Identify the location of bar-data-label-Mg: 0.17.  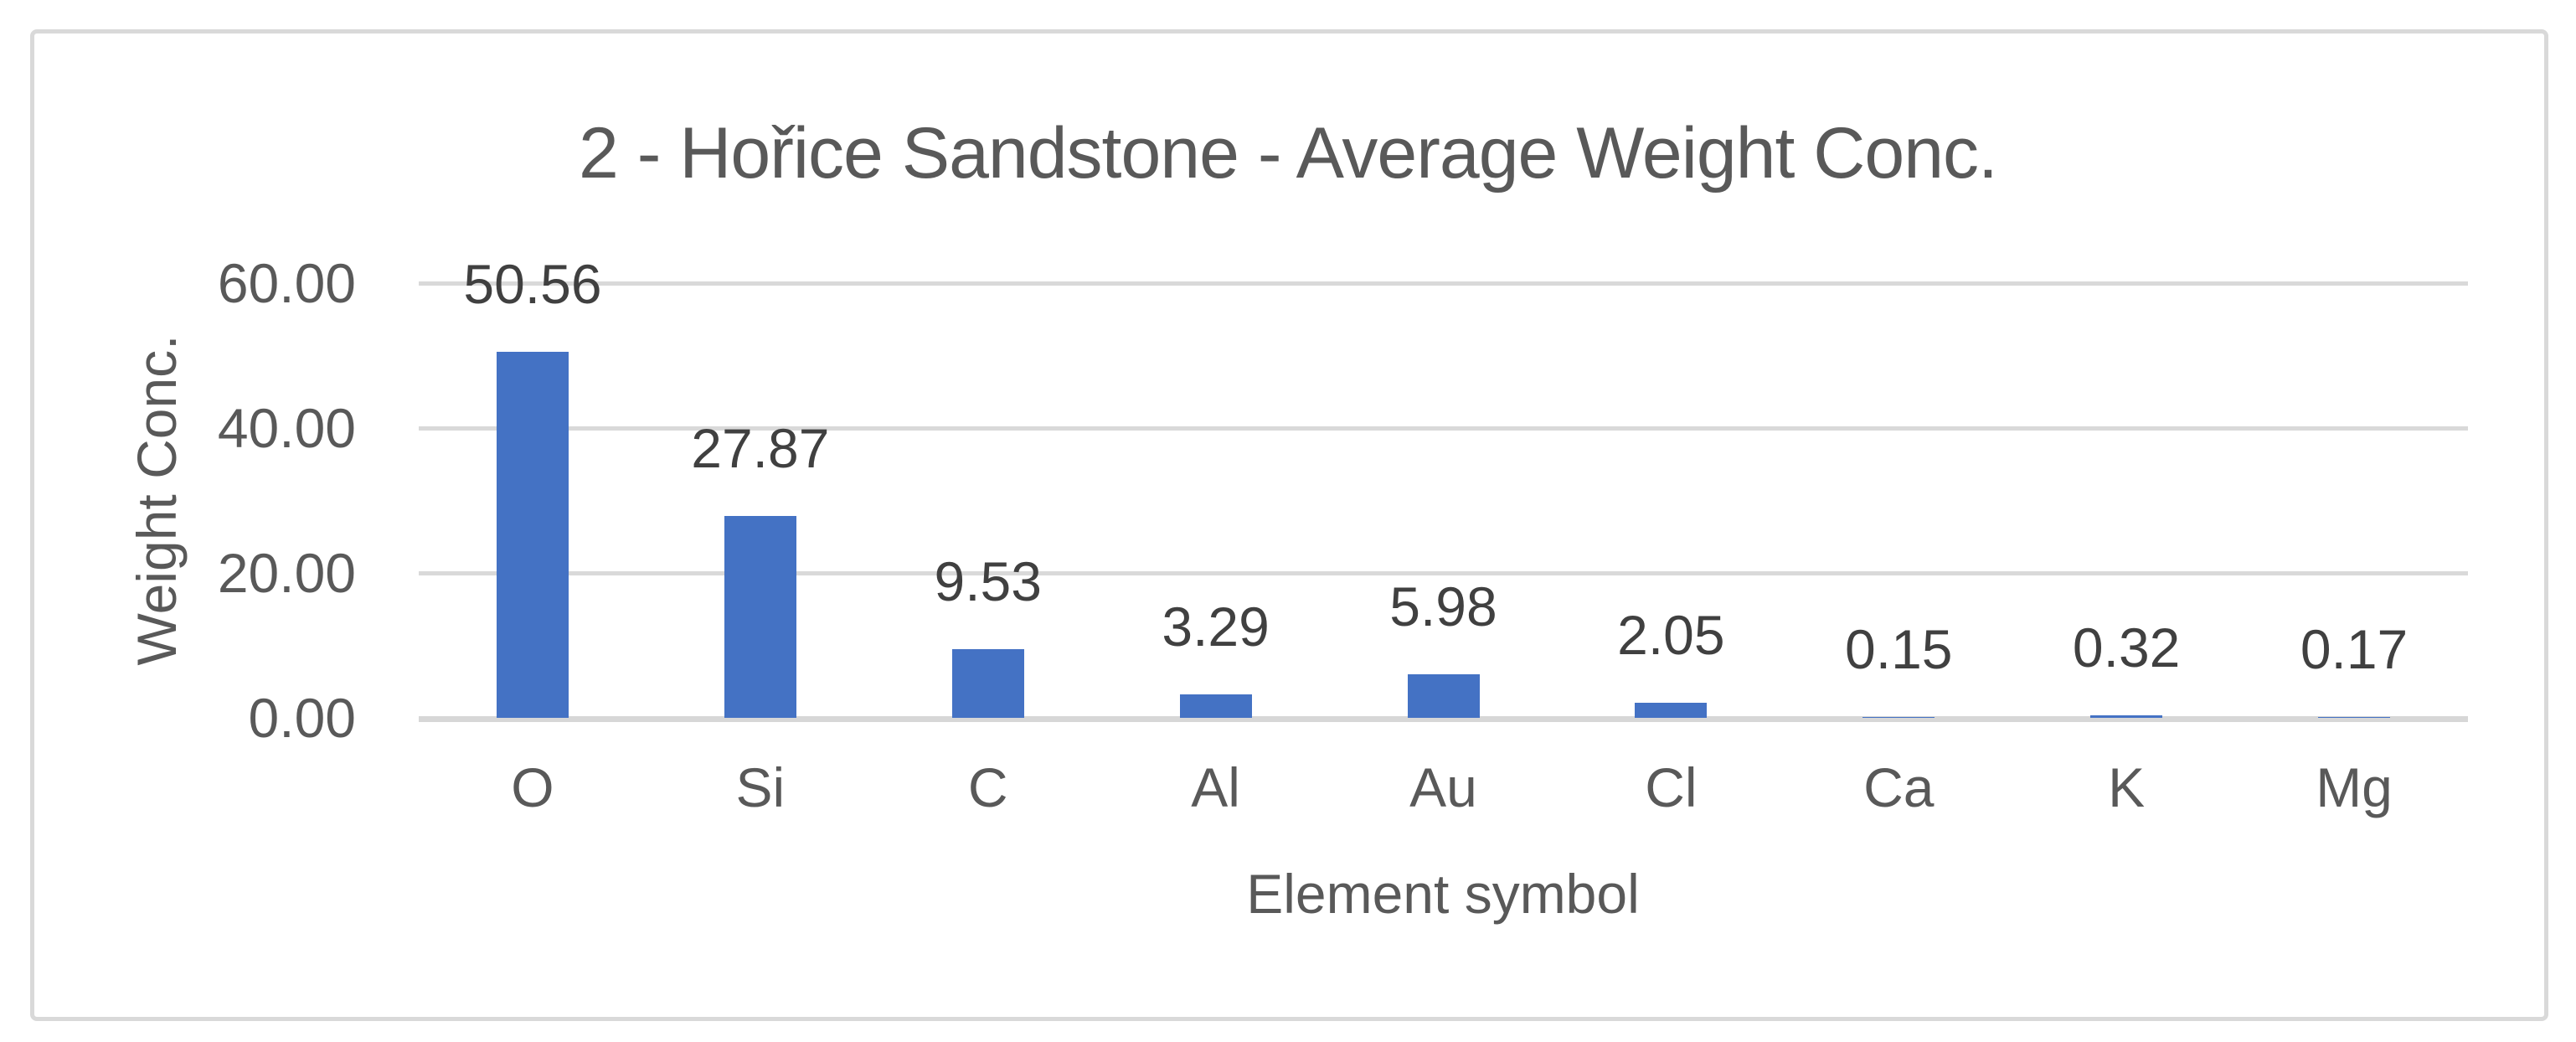
(2354, 649).